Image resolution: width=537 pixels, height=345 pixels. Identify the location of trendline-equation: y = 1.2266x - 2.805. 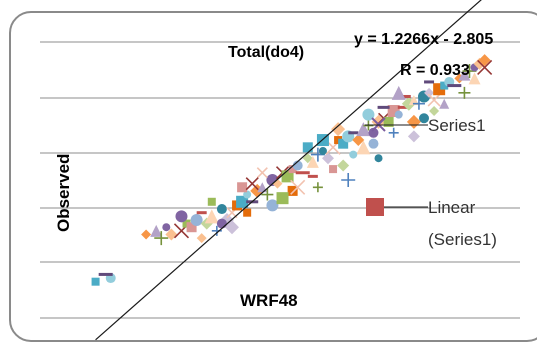
(423, 39).